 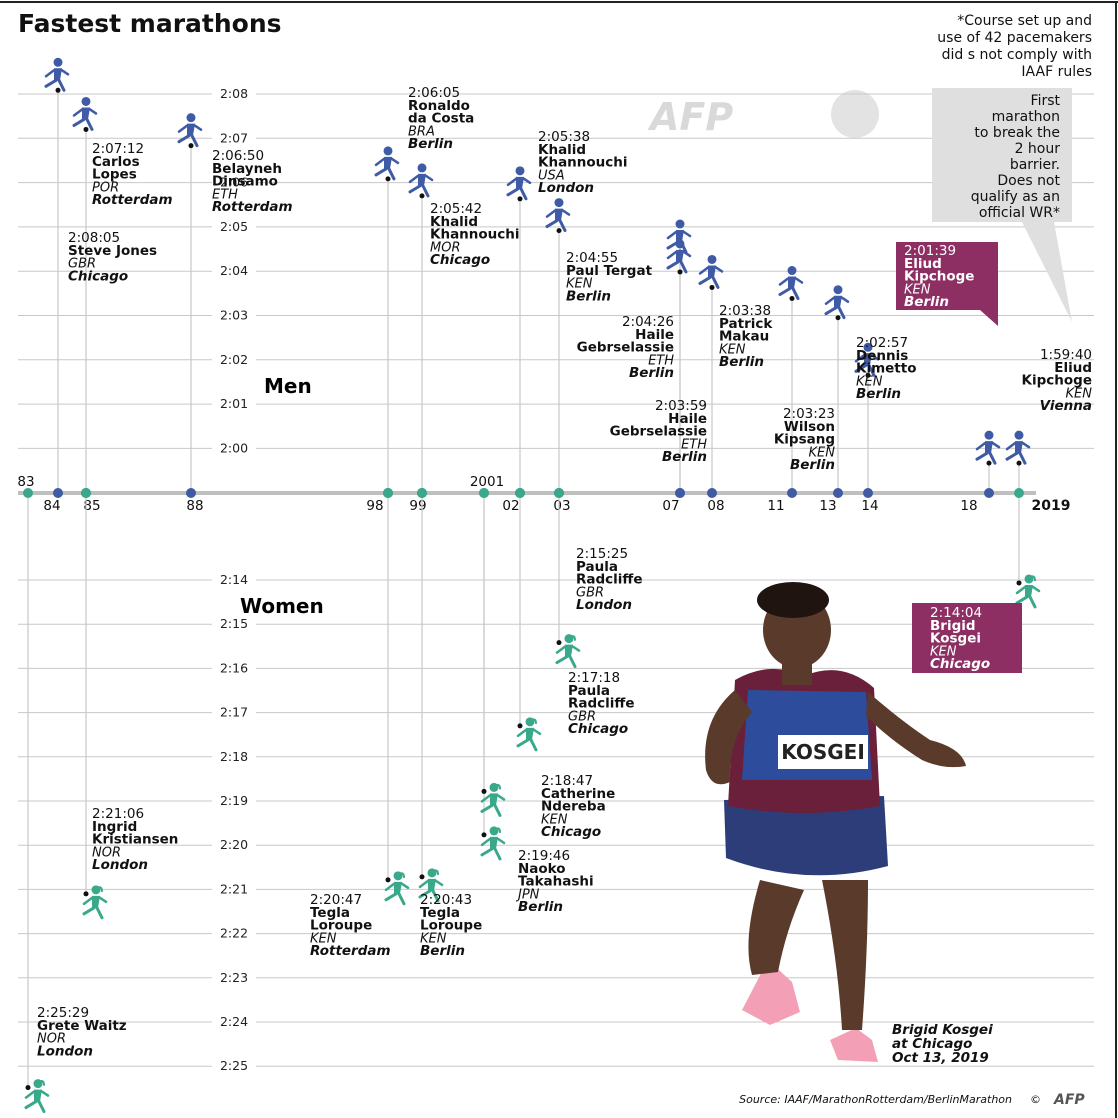 What do you see at coordinates (234, 226) in the screenshot?
I see `men-y-tick-label: 2:05` at bounding box center [234, 226].